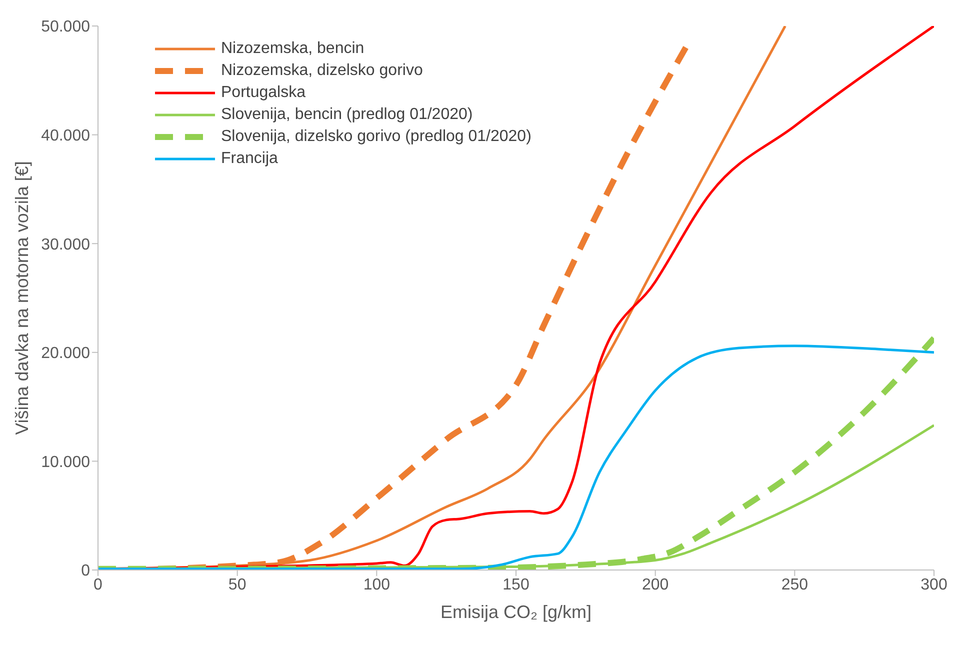 This screenshot has width=959, height=653. I want to click on x-tick-label: 100, so click(376, 585).